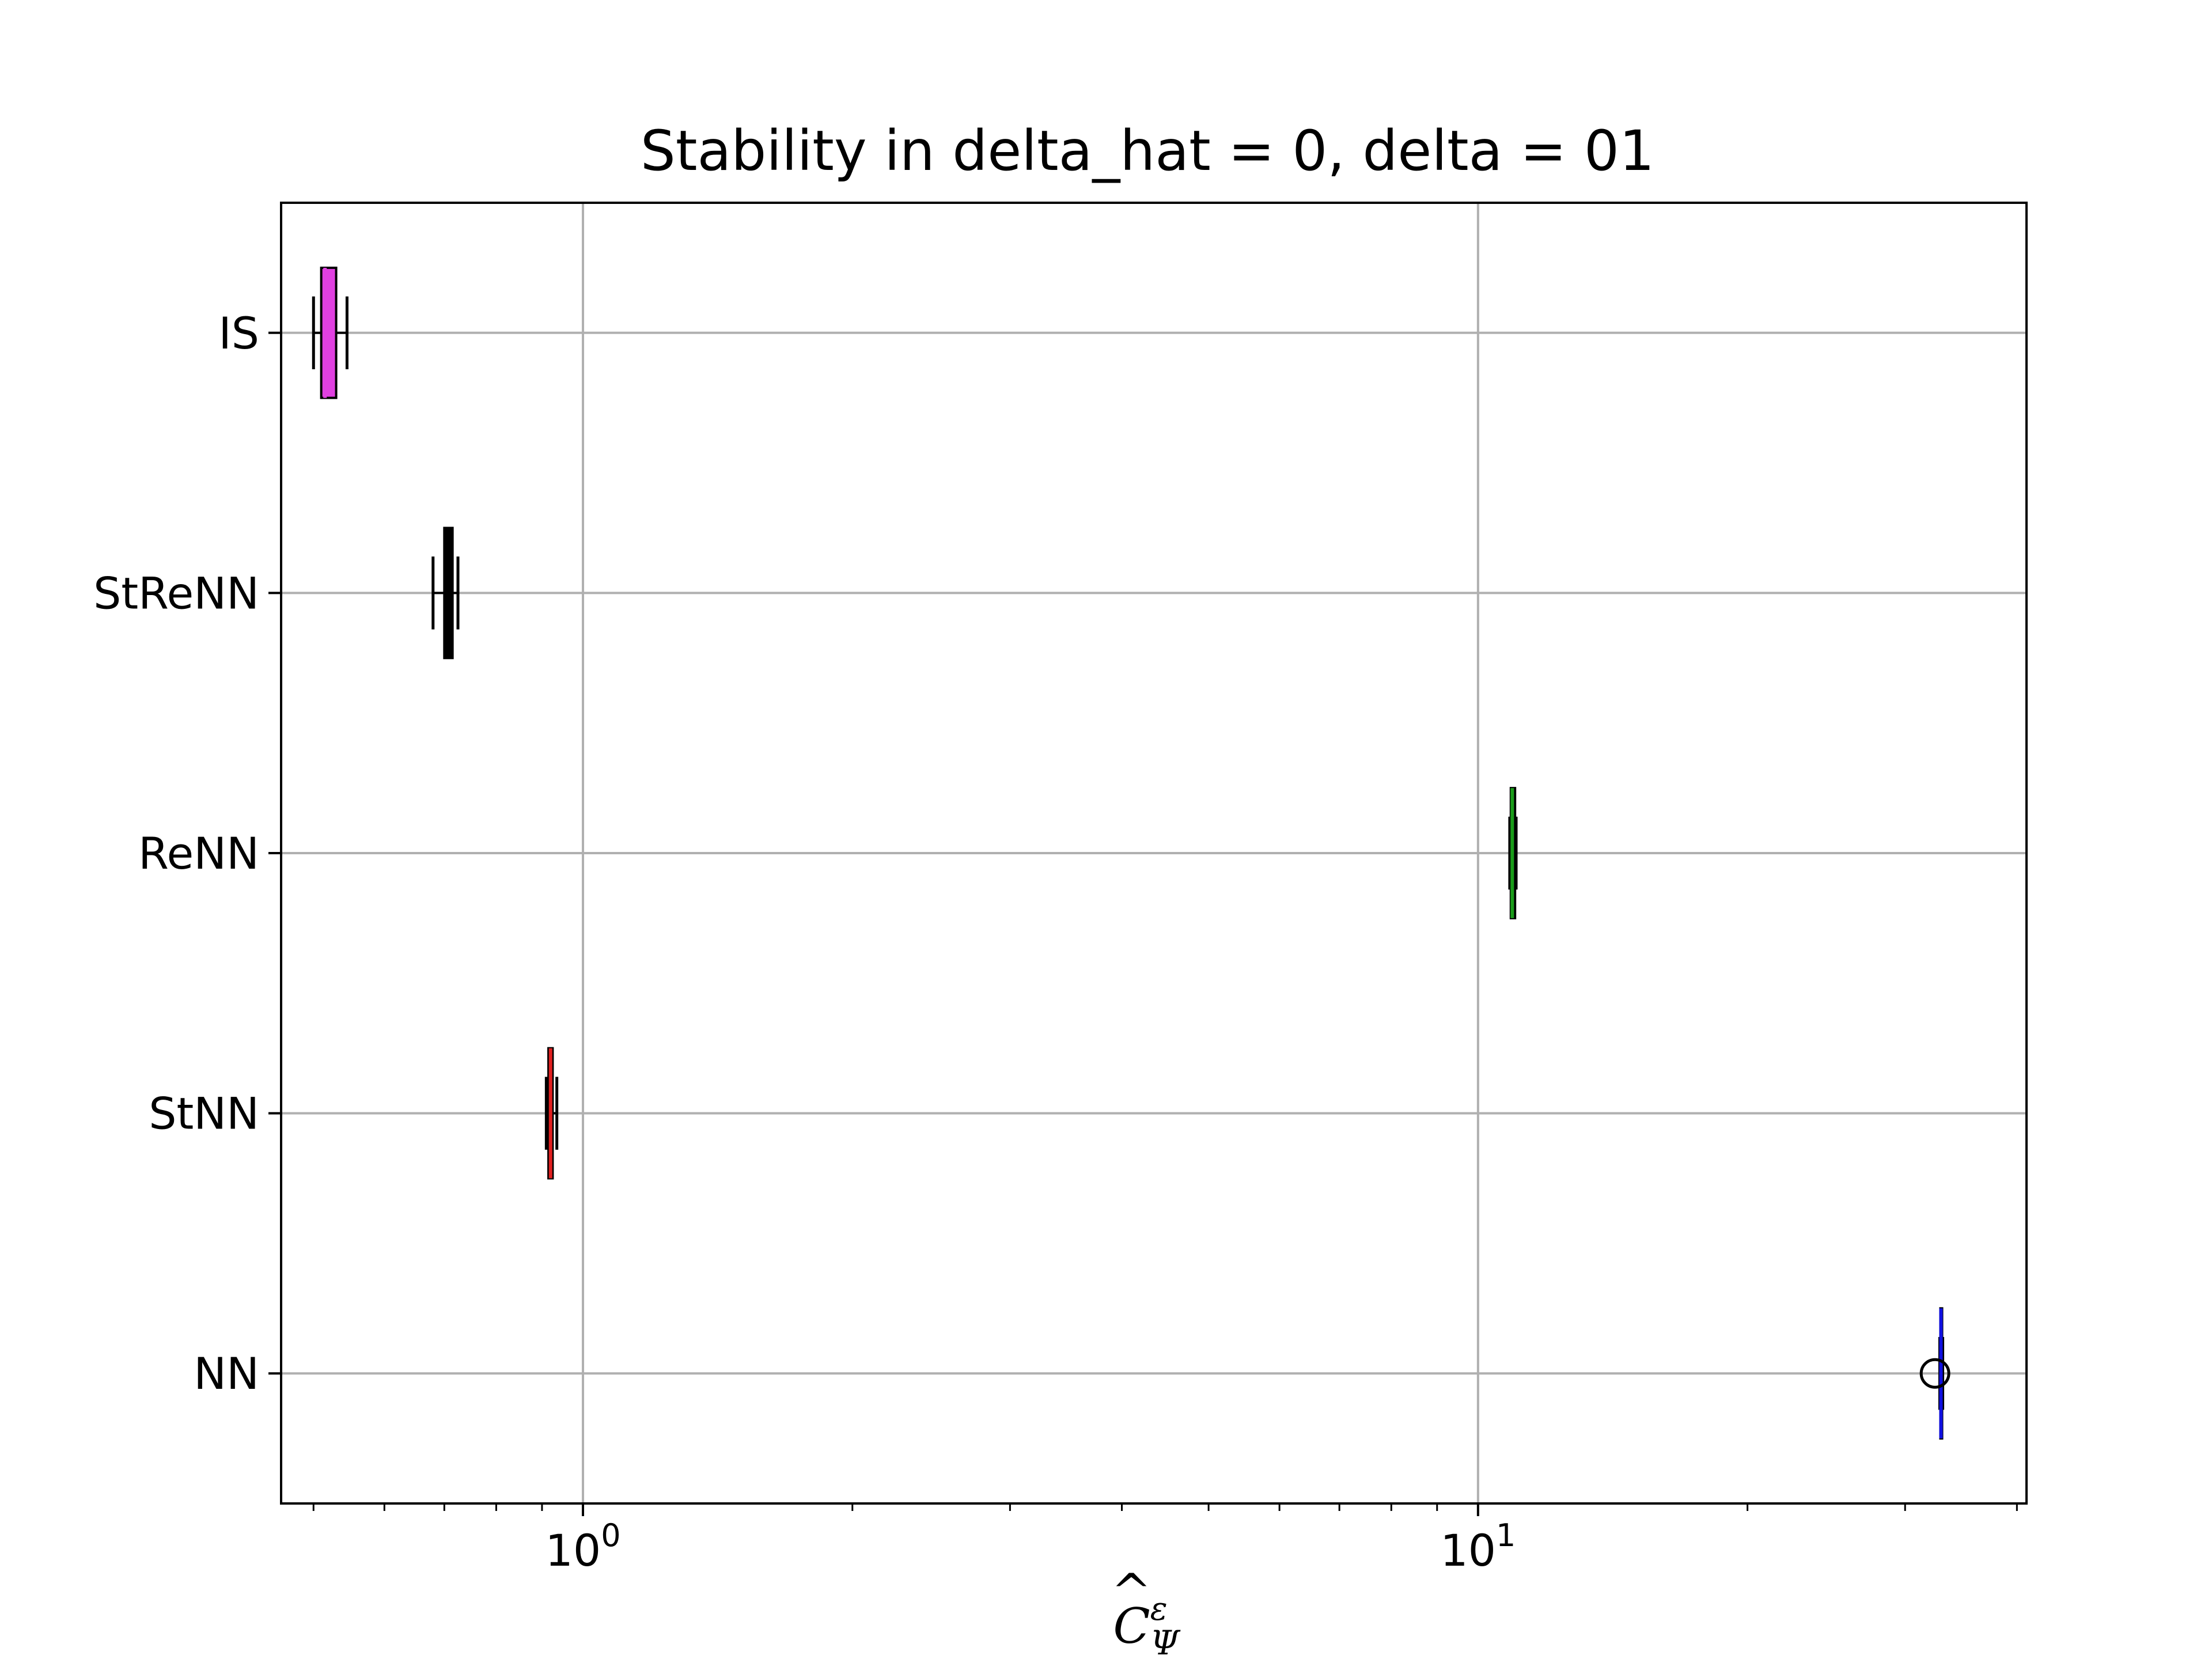  Describe the element at coordinates (1146, 1624) in the screenshot. I see `x-axis-label: Cε Ψ` at that location.